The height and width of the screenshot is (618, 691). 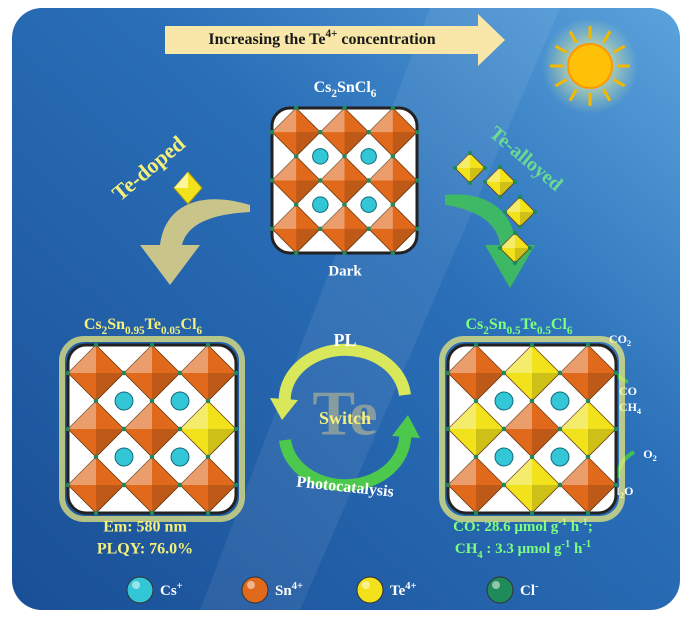 What do you see at coordinates (544, 331) in the screenshot?
I see `subscript: 0.5` at bounding box center [544, 331].